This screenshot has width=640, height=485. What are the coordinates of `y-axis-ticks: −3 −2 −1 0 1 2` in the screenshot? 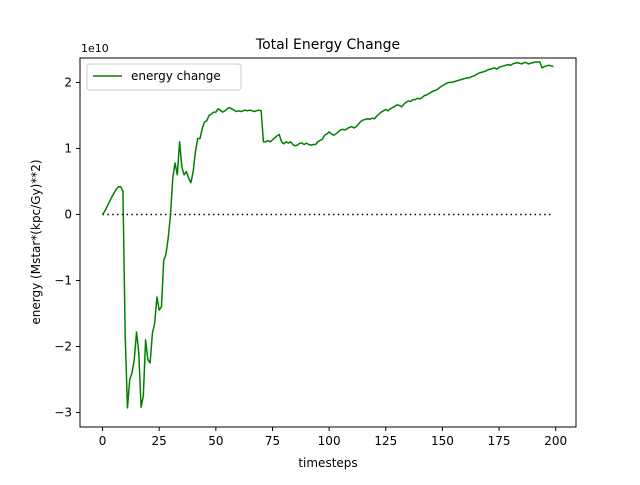 It's located at (67, 247).